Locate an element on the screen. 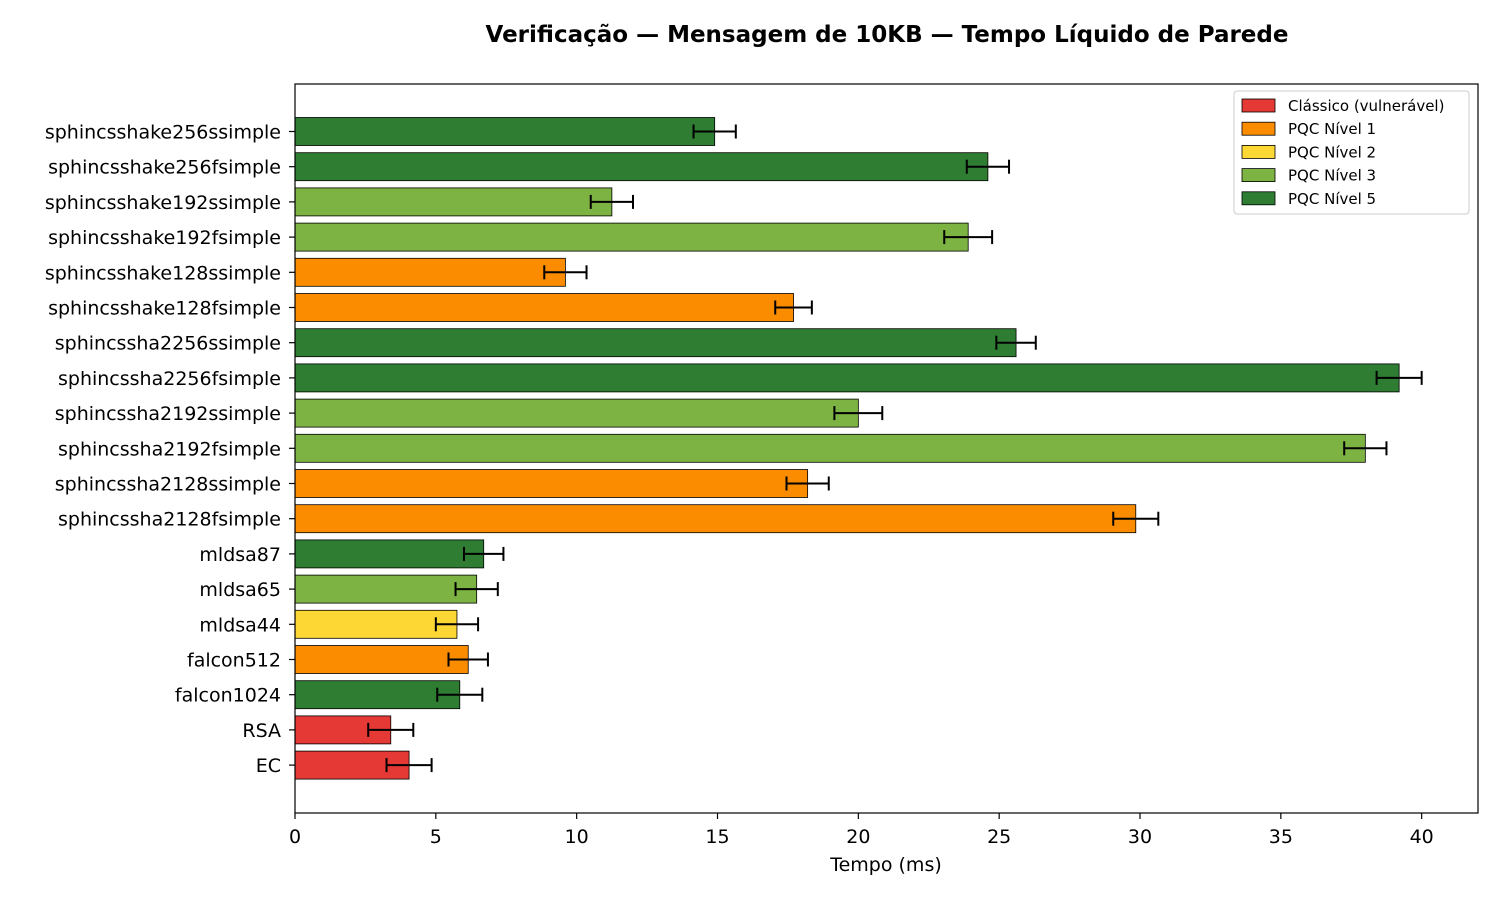  x-tick-label: 5 is located at coordinates (436, 837).